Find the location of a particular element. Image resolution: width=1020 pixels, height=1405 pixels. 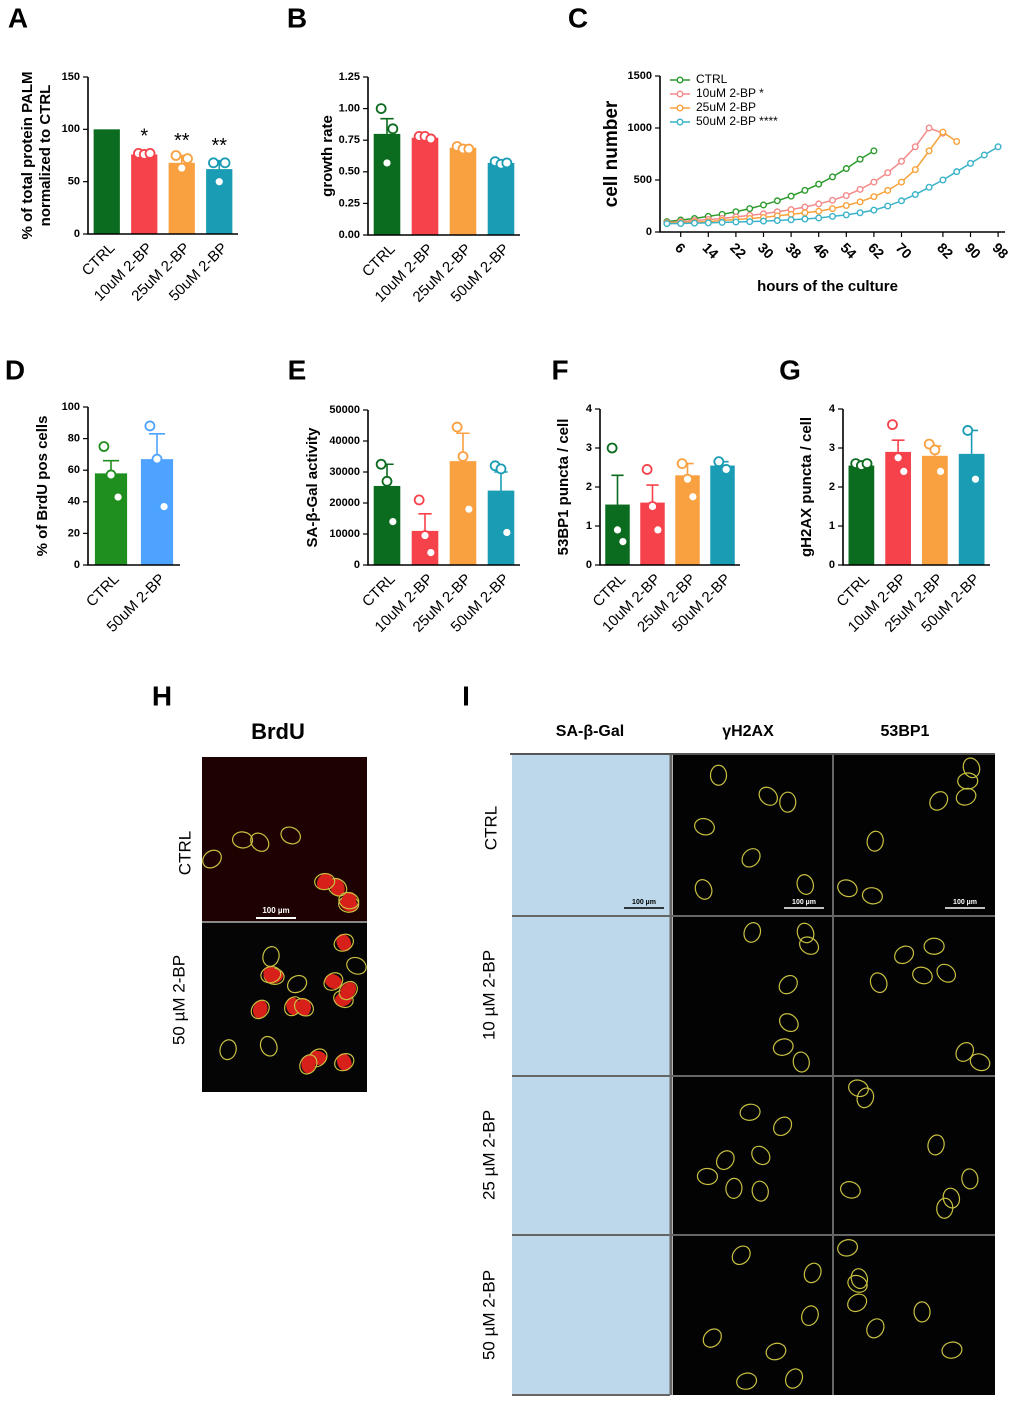

legend-label: CTRL is located at coordinates (712, 79).